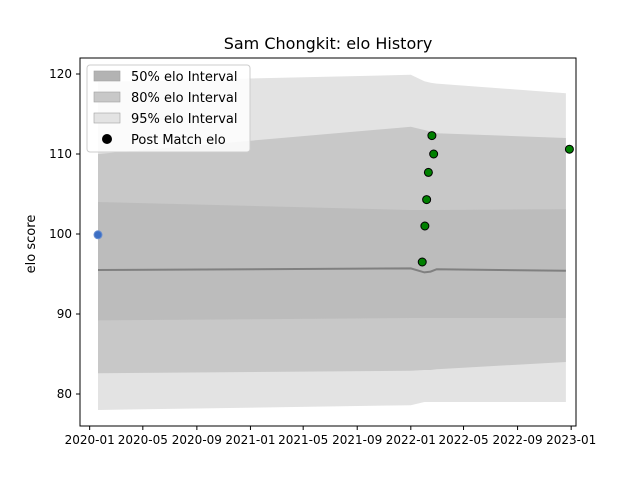  Describe the element at coordinates (184, 77) in the screenshot. I see `legend-label: 50% elo Interval` at that location.